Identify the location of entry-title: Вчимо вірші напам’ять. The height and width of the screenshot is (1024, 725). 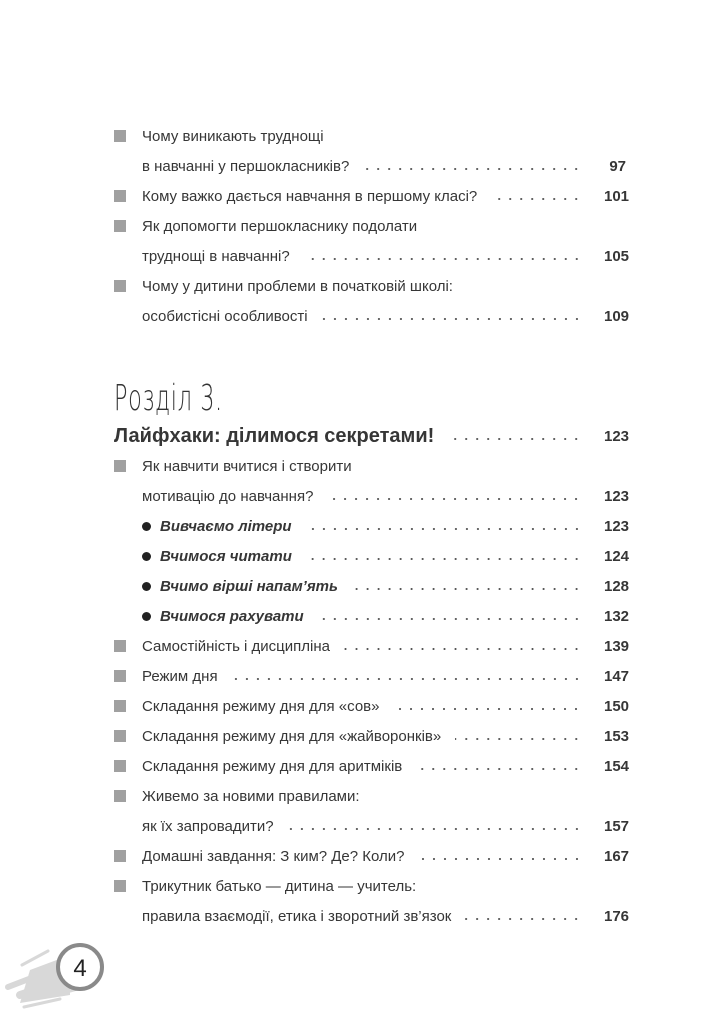
(249, 586).